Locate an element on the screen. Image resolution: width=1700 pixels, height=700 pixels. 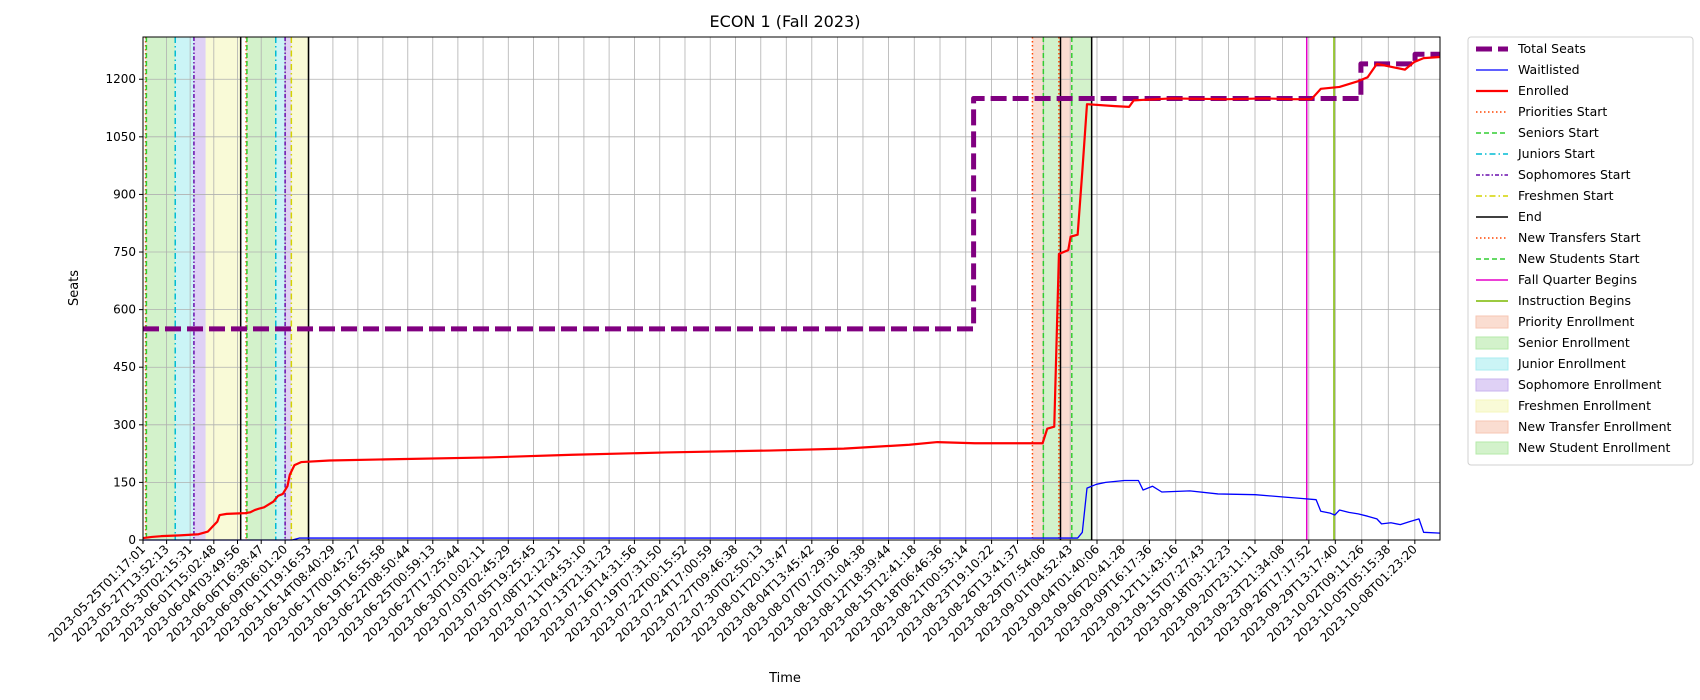
legend-label: Enrolled is located at coordinates (1543, 90).